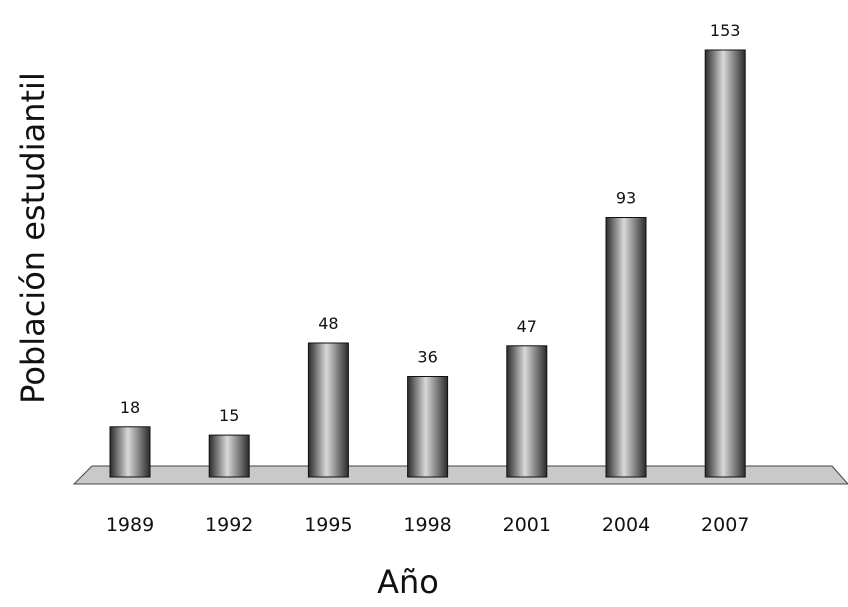 The height and width of the screenshot is (607, 848). I want to click on bar-2007, so click(725, 263).